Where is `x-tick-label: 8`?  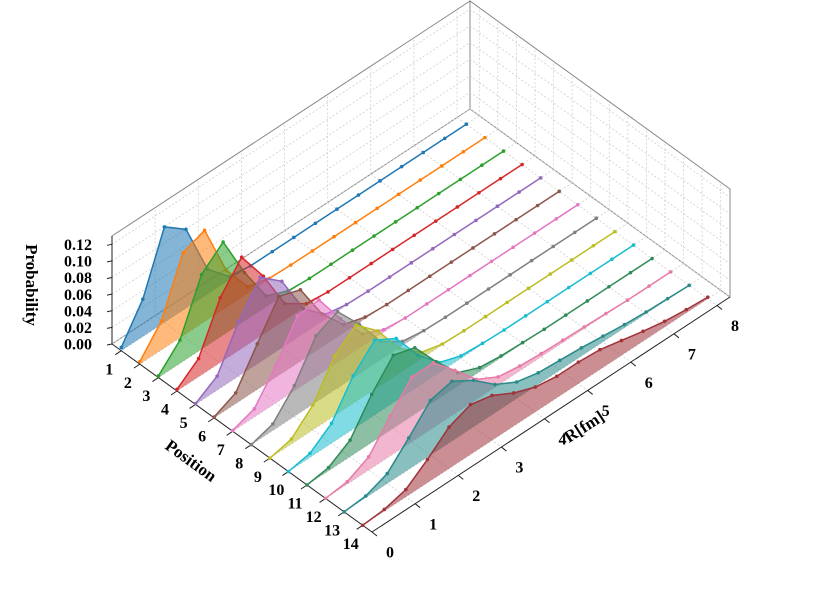 x-tick-label: 8 is located at coordinates (735, 326).